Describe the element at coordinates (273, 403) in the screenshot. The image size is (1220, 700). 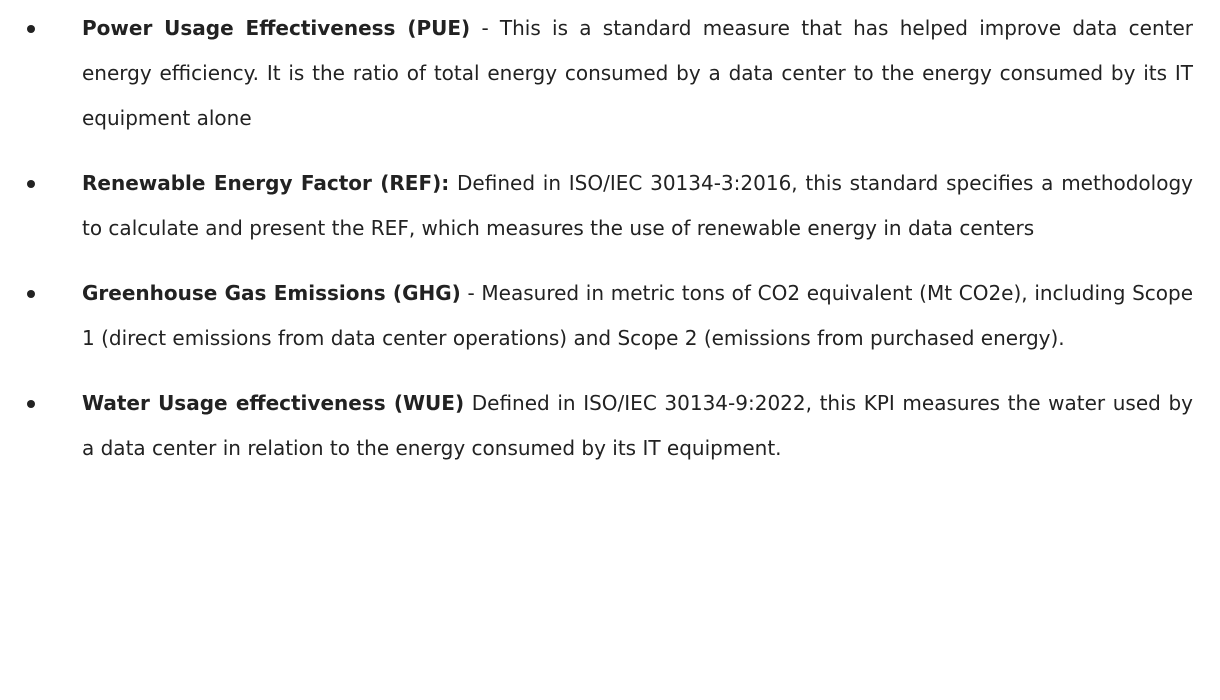
I see `term: Water Usage effectiveness (WUE)` at that location.